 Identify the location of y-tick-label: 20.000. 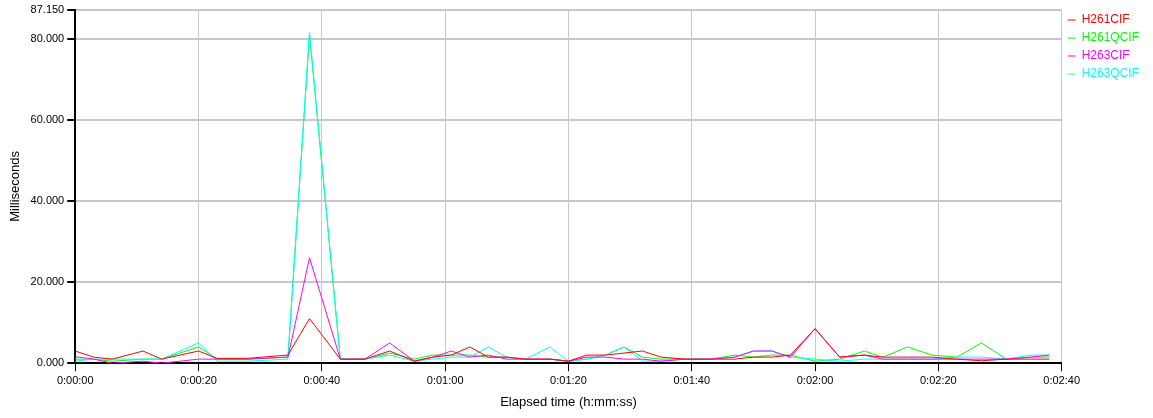
(47, 281).